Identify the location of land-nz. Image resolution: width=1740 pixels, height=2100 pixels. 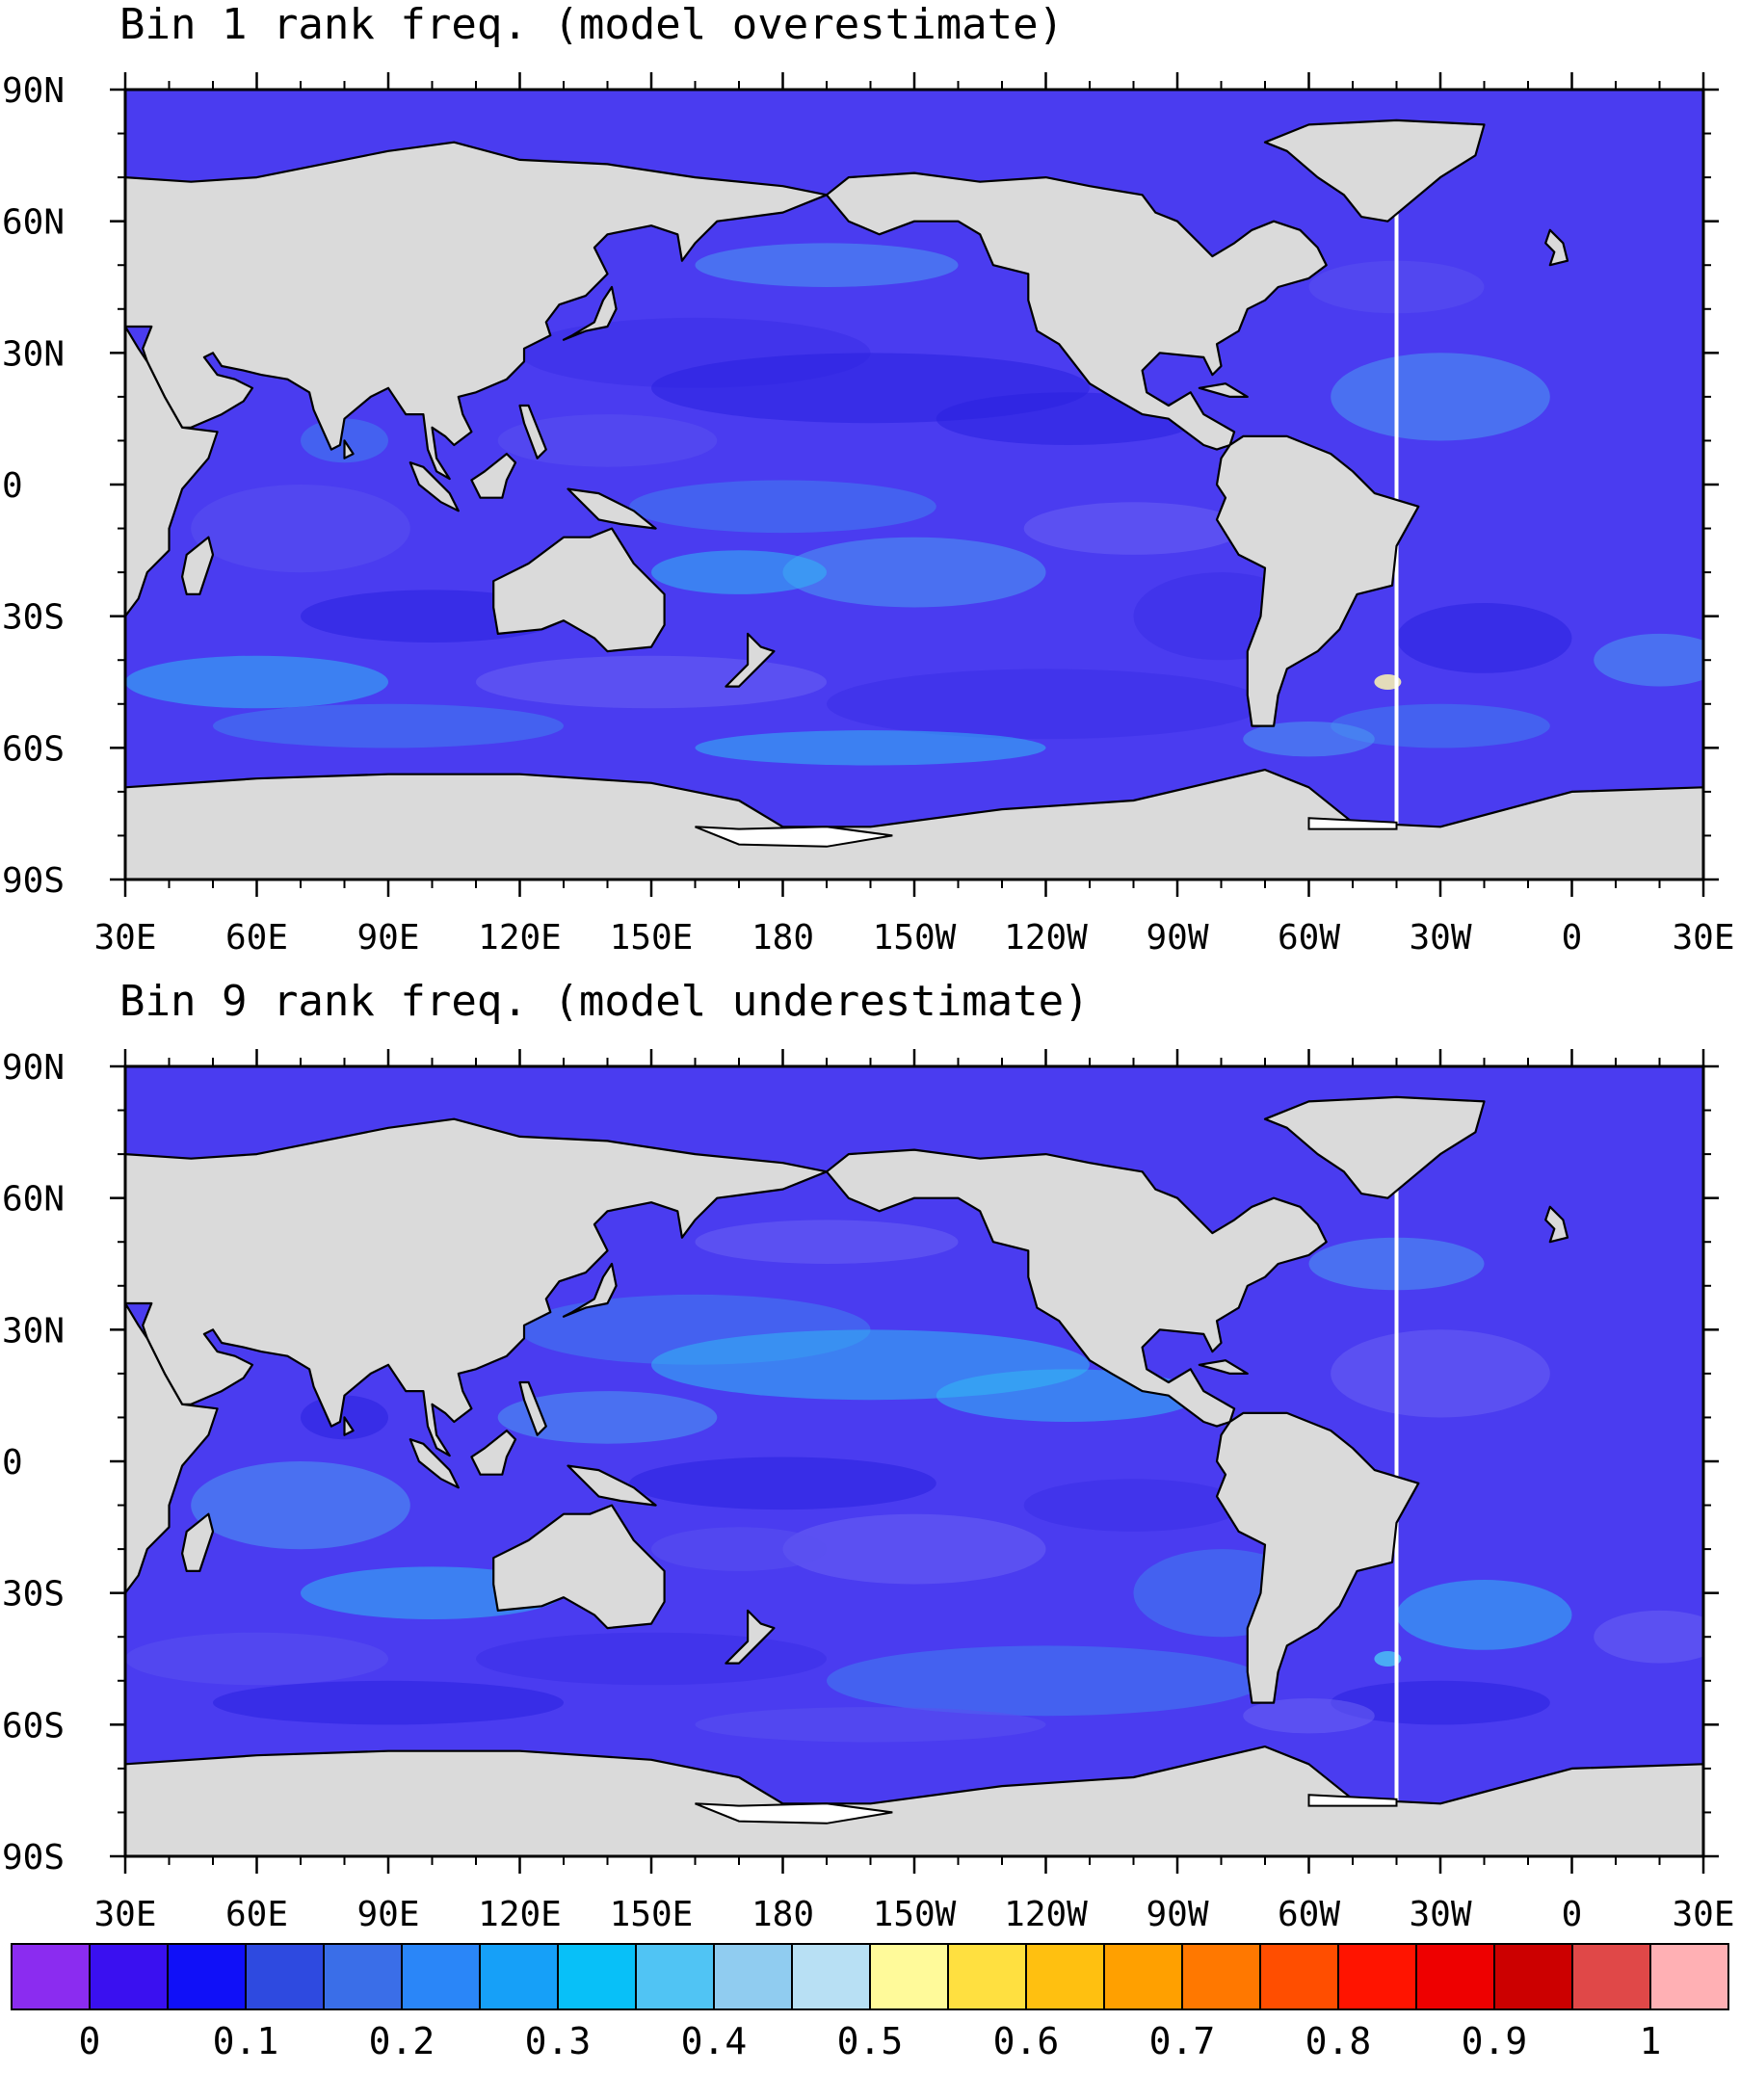
(750, 1637).